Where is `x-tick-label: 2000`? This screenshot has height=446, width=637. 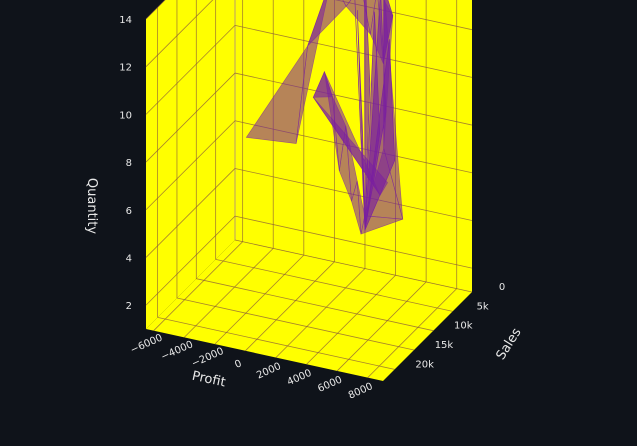
x-tick-label: 2000 is located at coordinates (269, 371).